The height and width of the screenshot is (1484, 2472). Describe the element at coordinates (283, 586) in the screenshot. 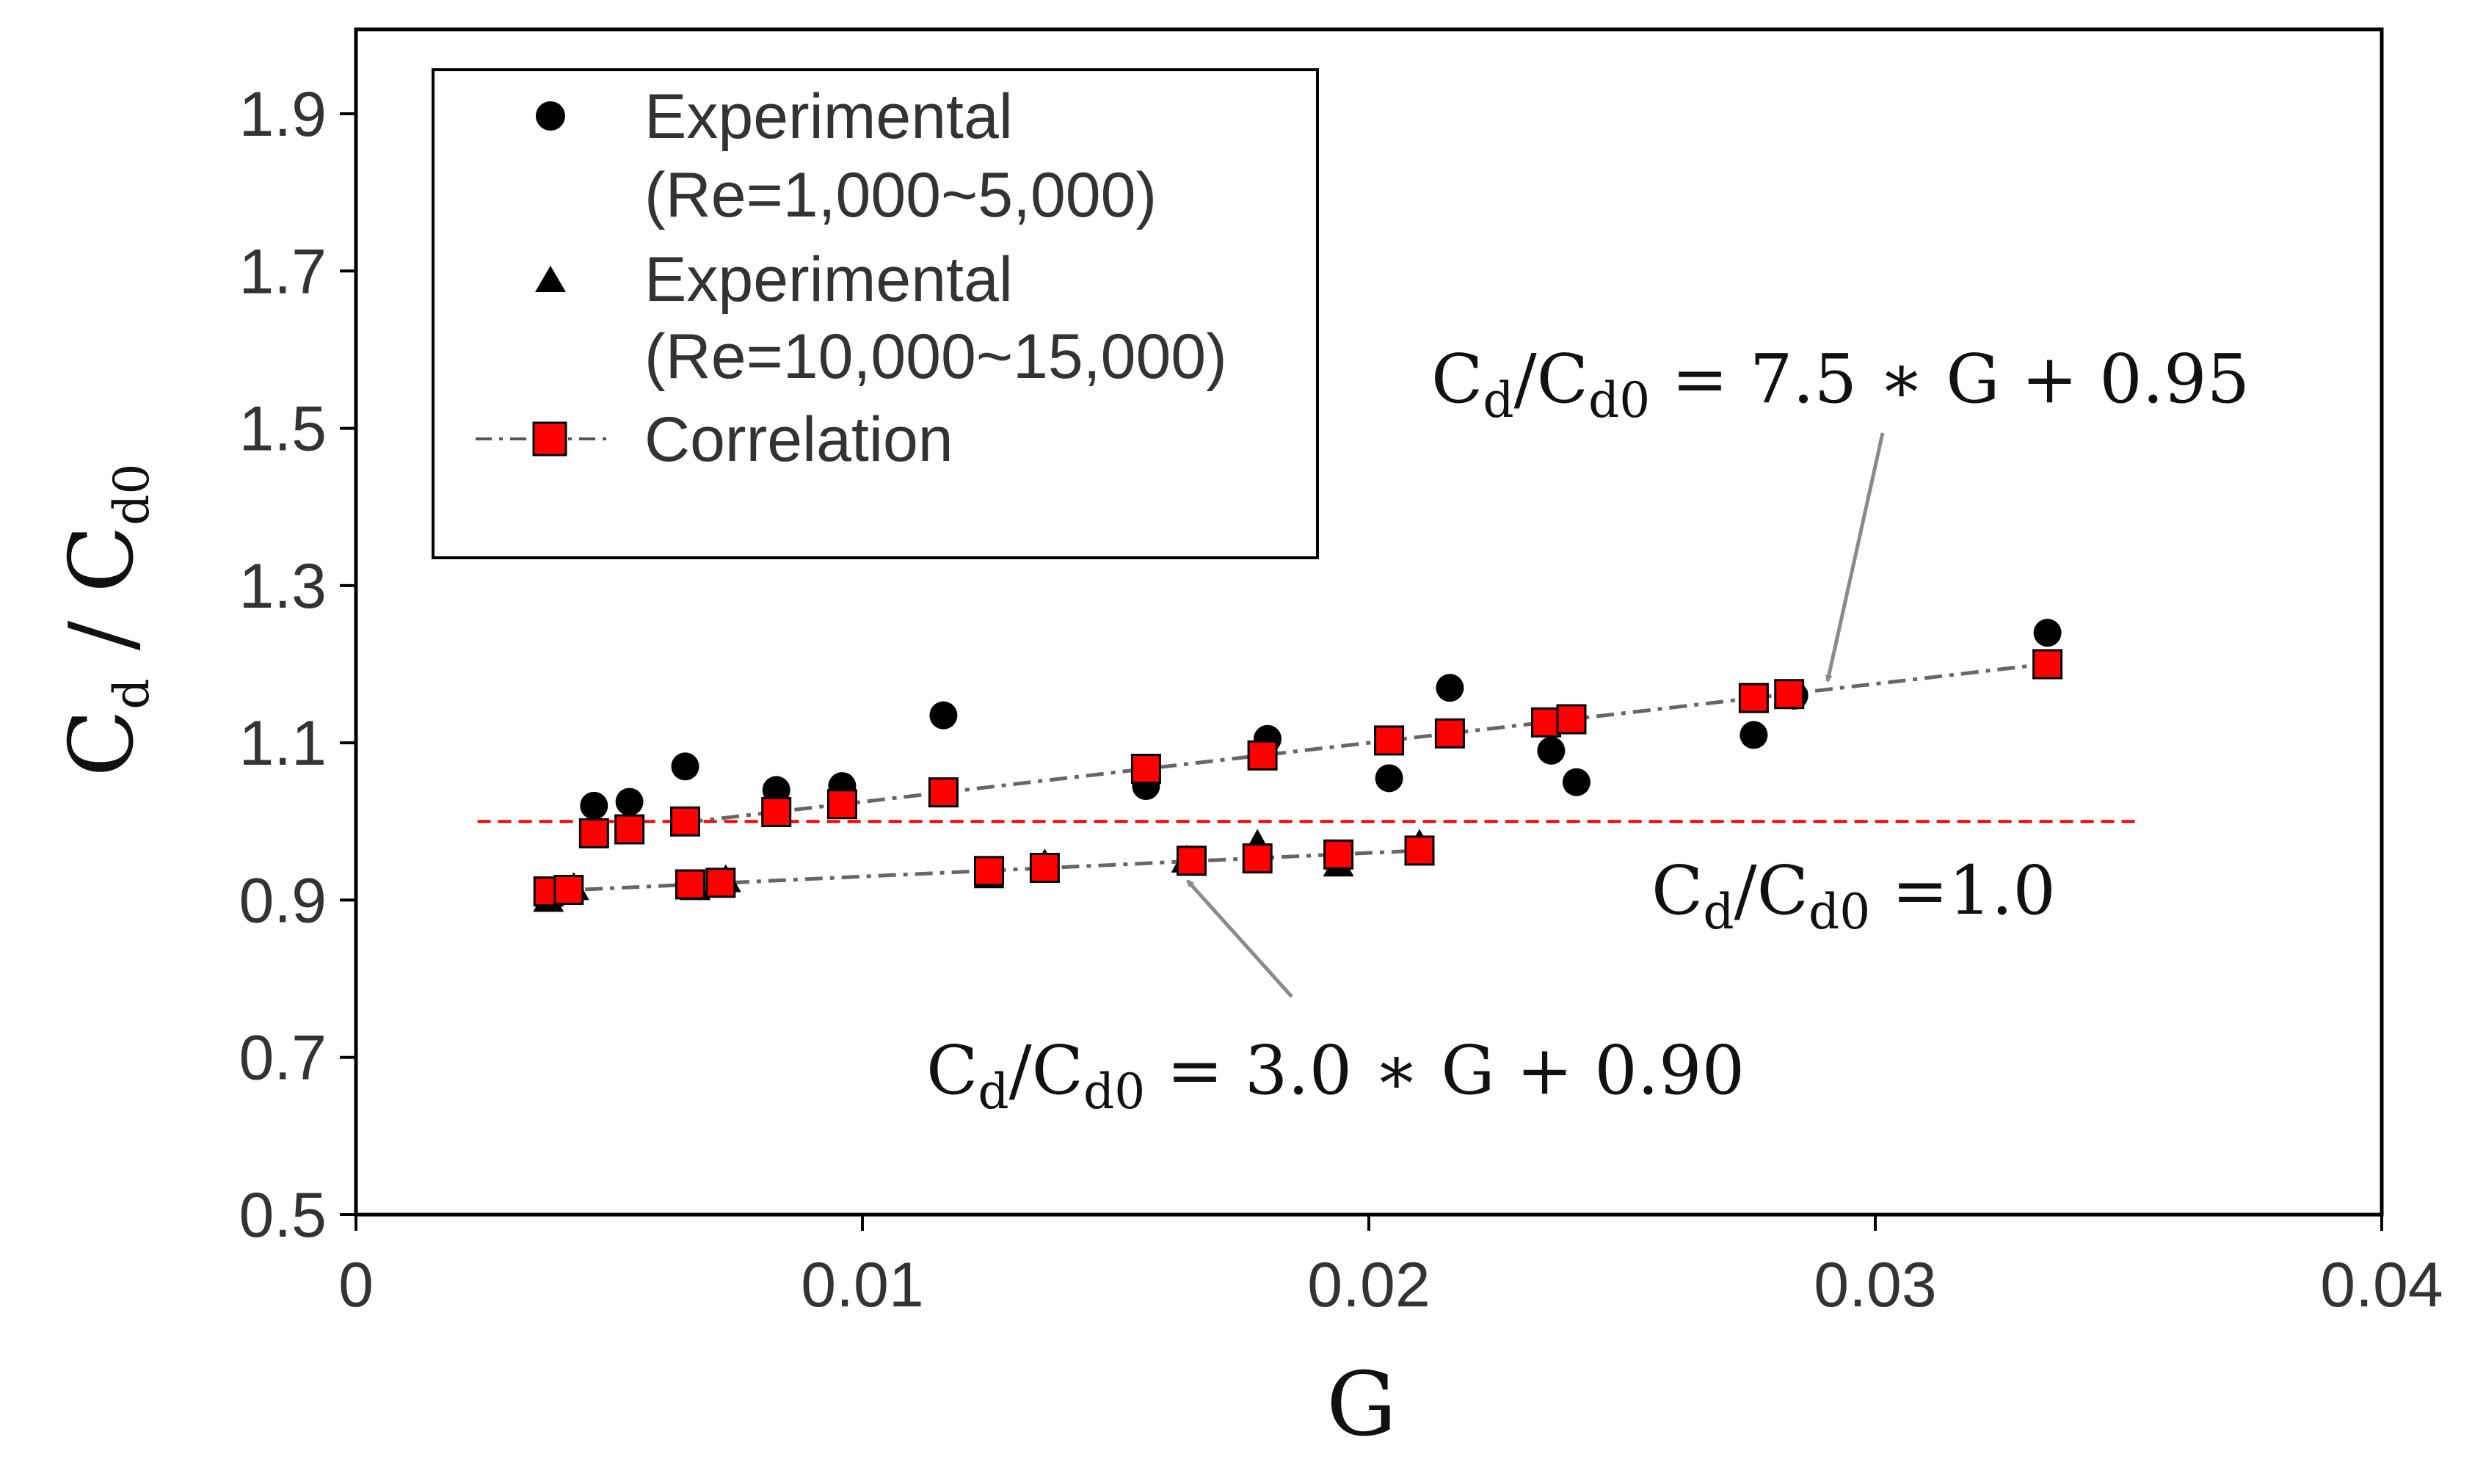

I see `y-tick-label: 1.3` at that location.